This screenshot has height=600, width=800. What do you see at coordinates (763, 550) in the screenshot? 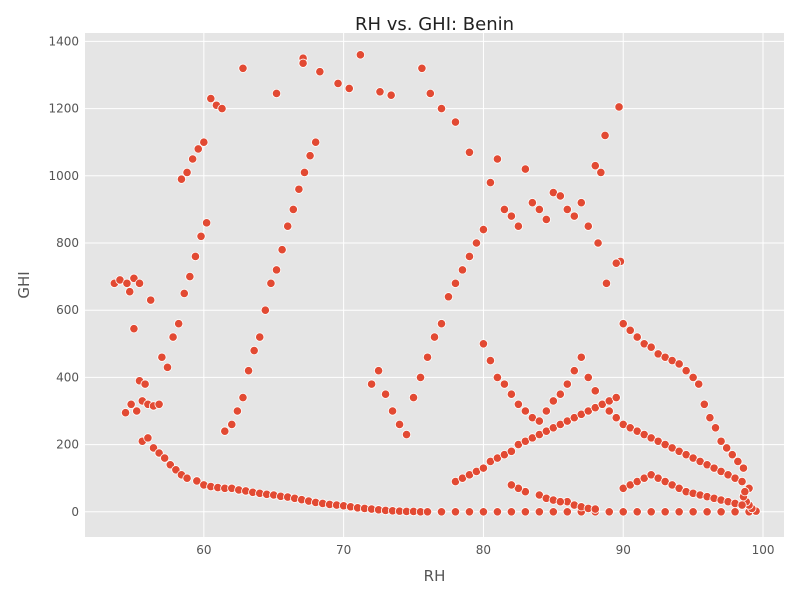
I see `x-tick-label: 100` at bounding box center [763, 550].